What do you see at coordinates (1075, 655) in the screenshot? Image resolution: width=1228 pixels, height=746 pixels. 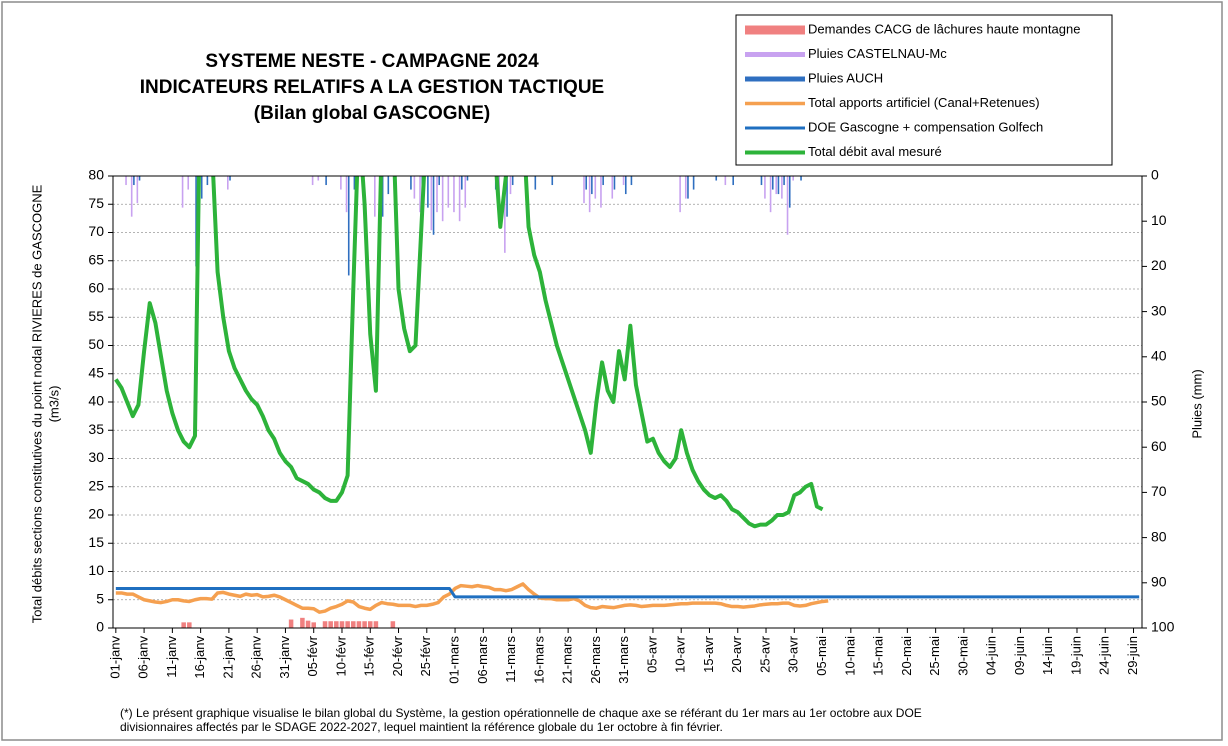 I see `x-tick-label: 19-juin` at bounding box center [1075, 655].